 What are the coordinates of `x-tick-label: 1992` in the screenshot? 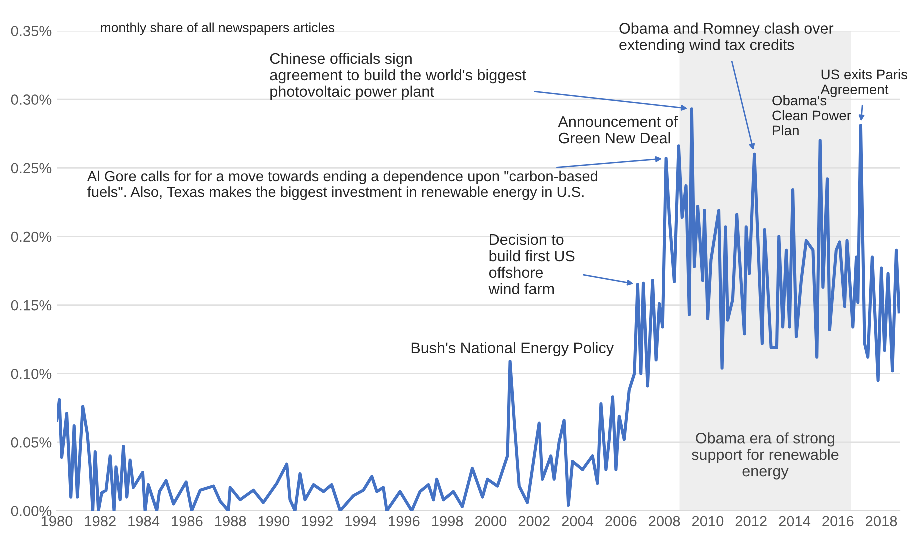 It's located at (317, 521).